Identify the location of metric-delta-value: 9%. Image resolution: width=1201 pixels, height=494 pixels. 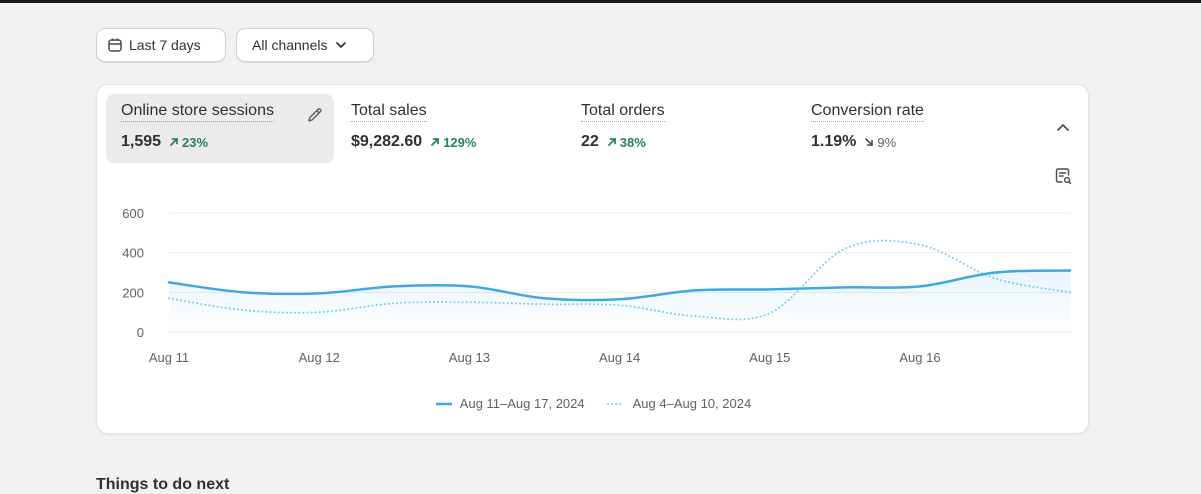
(887, 142).